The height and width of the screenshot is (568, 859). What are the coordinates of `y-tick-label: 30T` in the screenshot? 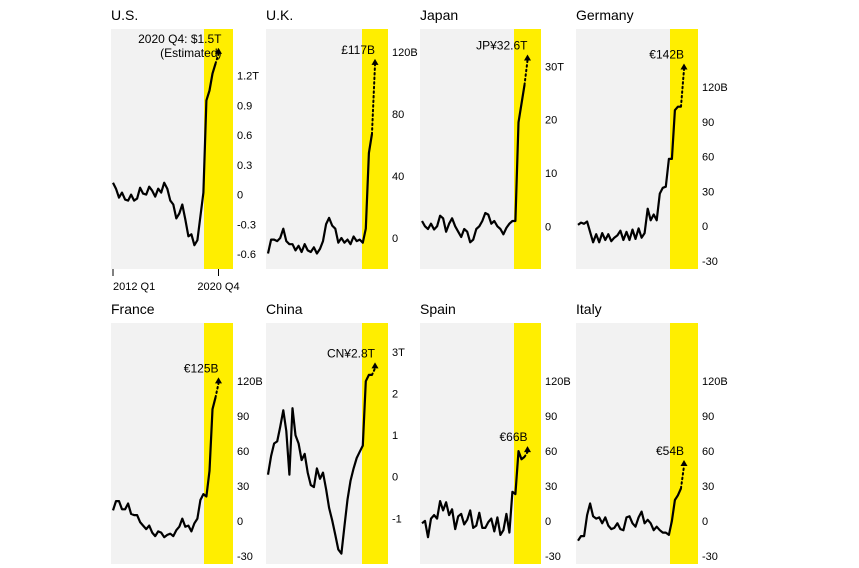 It's located at (554, 67).